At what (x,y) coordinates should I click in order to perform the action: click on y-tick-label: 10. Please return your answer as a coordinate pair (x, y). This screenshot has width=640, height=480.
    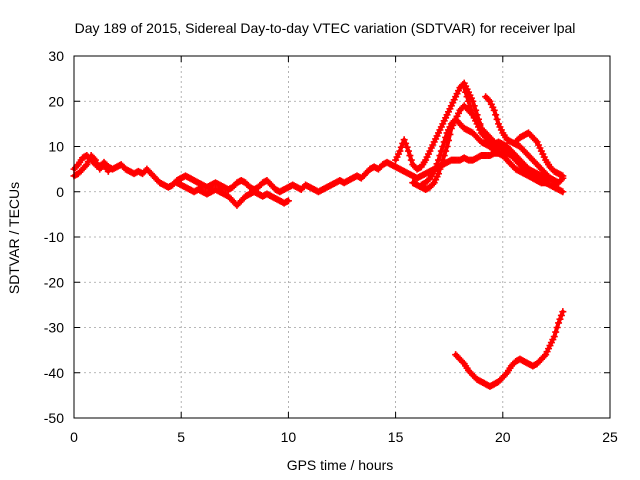
    Looking at the image, I should click on (56, 147).